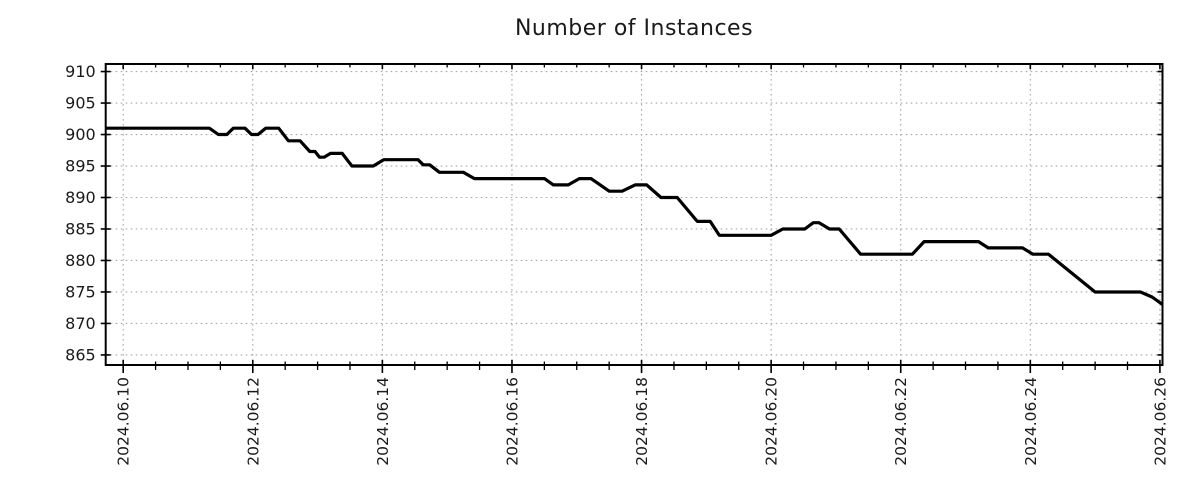  Describe the element at coordinates (253, 421) in the screenshot. I see `x-tick-label: 2024.06.12` at that location.